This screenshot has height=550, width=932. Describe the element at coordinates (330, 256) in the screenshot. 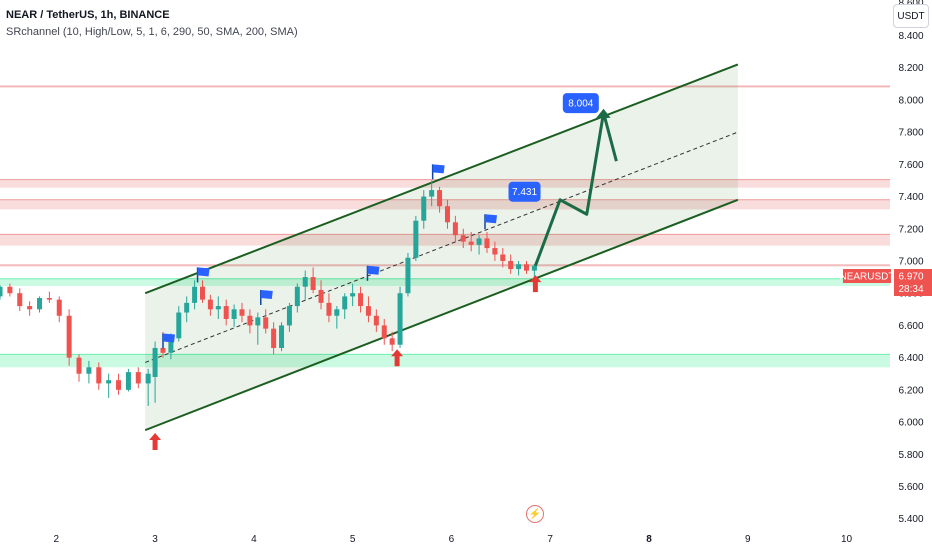

I see `flags` at that location.